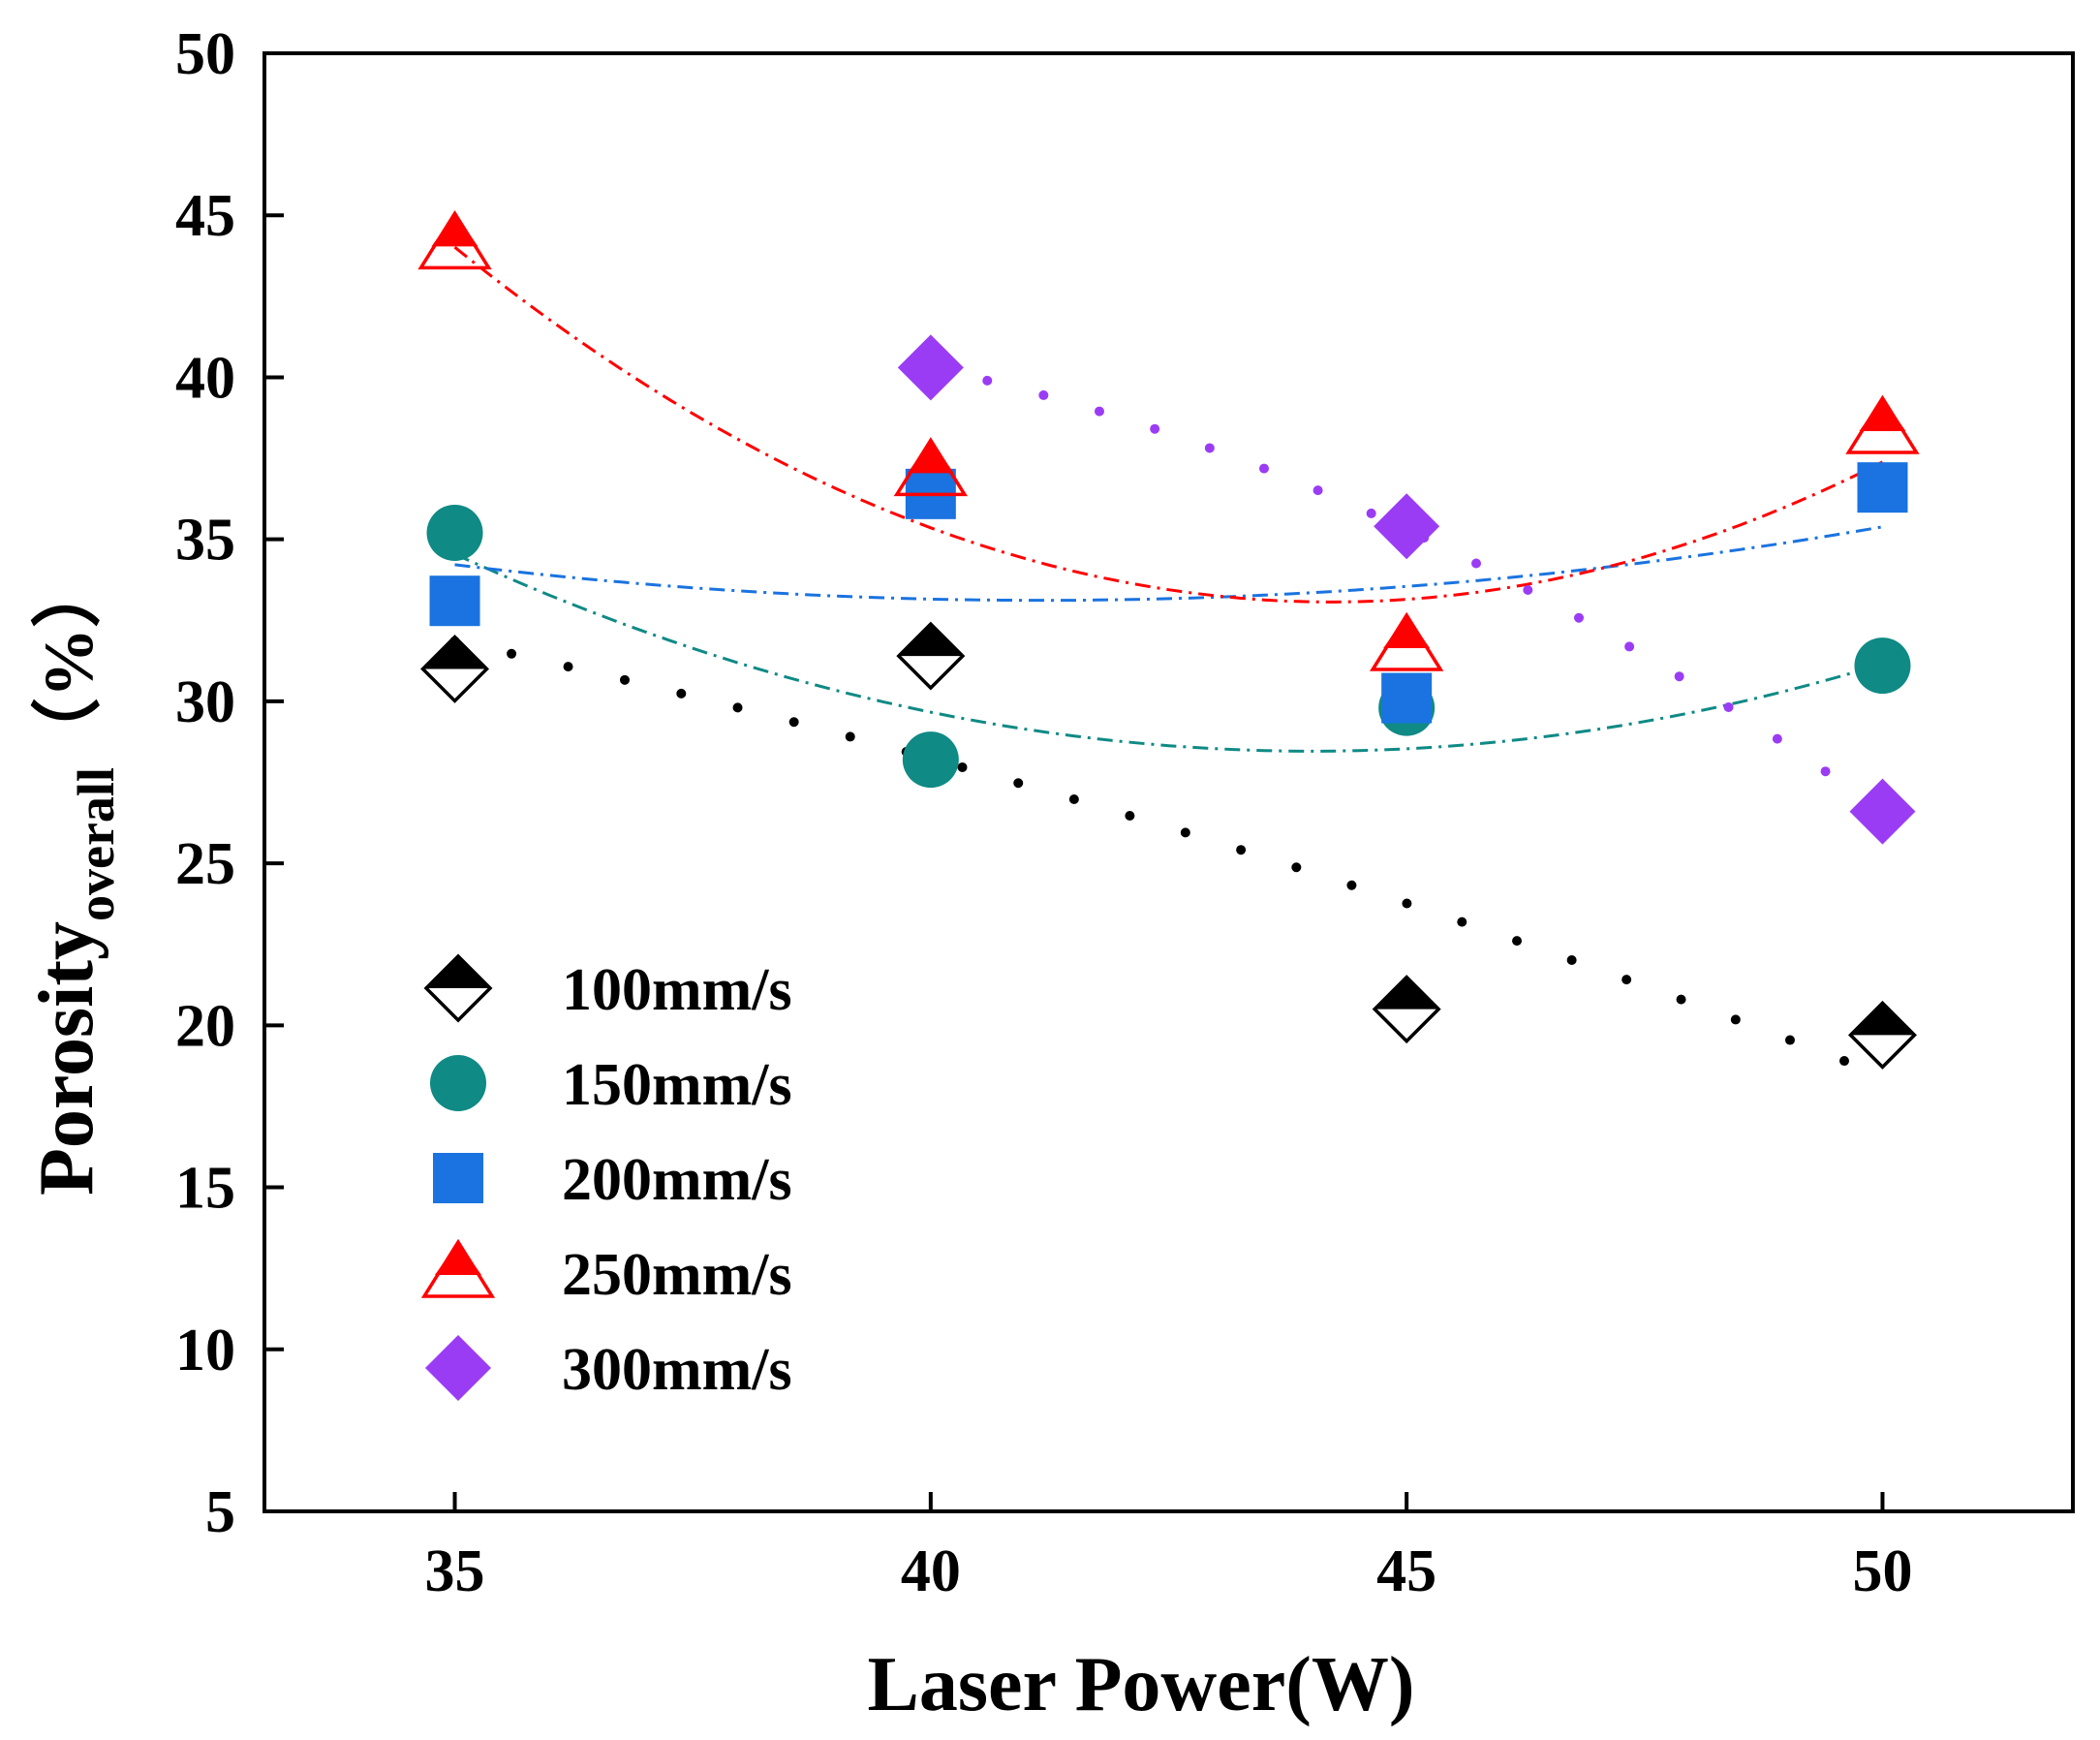 This screenshot has height=1740, width=2100. Describe the element at coordinates (455, 1571) in the screenshot. I see `x-tick-label: 35` at that location.